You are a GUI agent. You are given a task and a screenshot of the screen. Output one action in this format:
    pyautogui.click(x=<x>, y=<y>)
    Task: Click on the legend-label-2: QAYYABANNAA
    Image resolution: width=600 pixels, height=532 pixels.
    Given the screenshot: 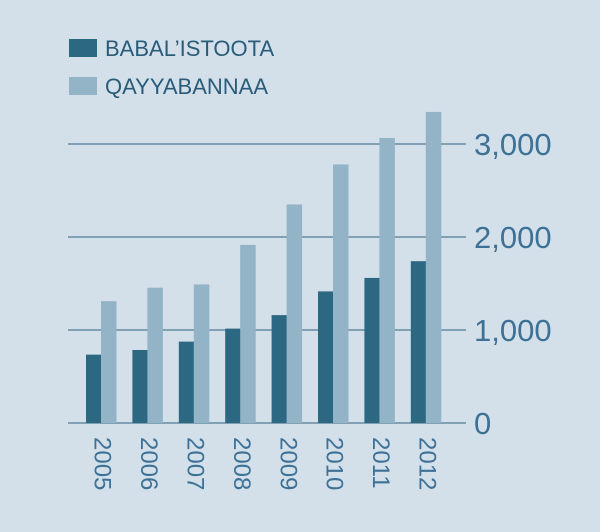 What is the action you would take?
    pyautogui.click(x=186, y=86)
    